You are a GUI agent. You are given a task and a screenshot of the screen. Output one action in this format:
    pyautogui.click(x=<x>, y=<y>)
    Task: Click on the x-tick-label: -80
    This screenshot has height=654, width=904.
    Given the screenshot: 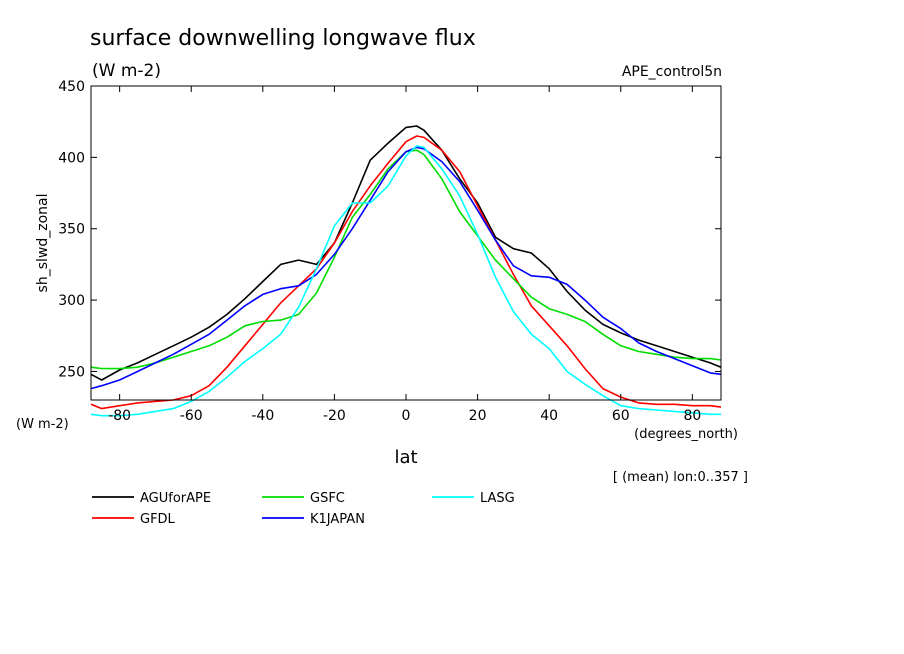 What is the action you would take?
    pyautogui.click(x=119, y=416)
    